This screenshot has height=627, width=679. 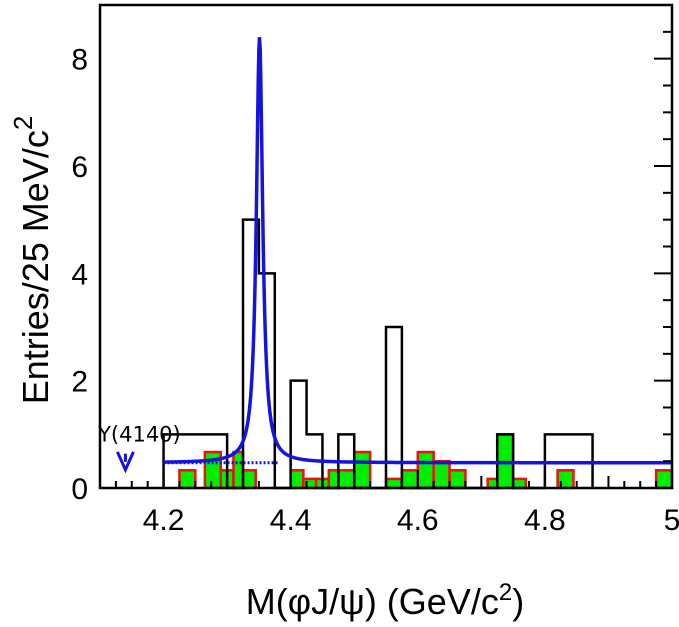 What do you see at coordinates (79, 167) in the screenshot?
I see `y-tick-label: 6` at bounding box center [79, 167].